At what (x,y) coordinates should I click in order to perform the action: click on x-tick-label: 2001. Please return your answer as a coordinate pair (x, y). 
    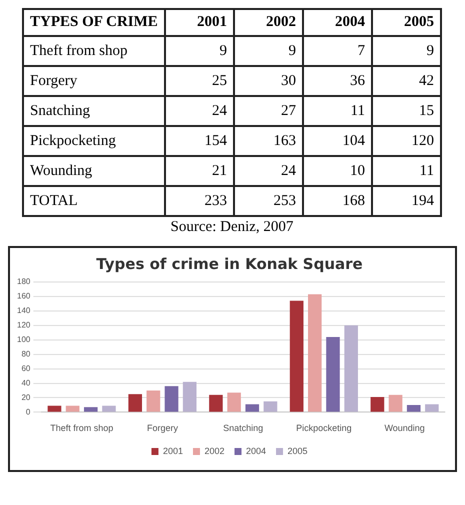
    Looking at the image, I should click on (199, 22).